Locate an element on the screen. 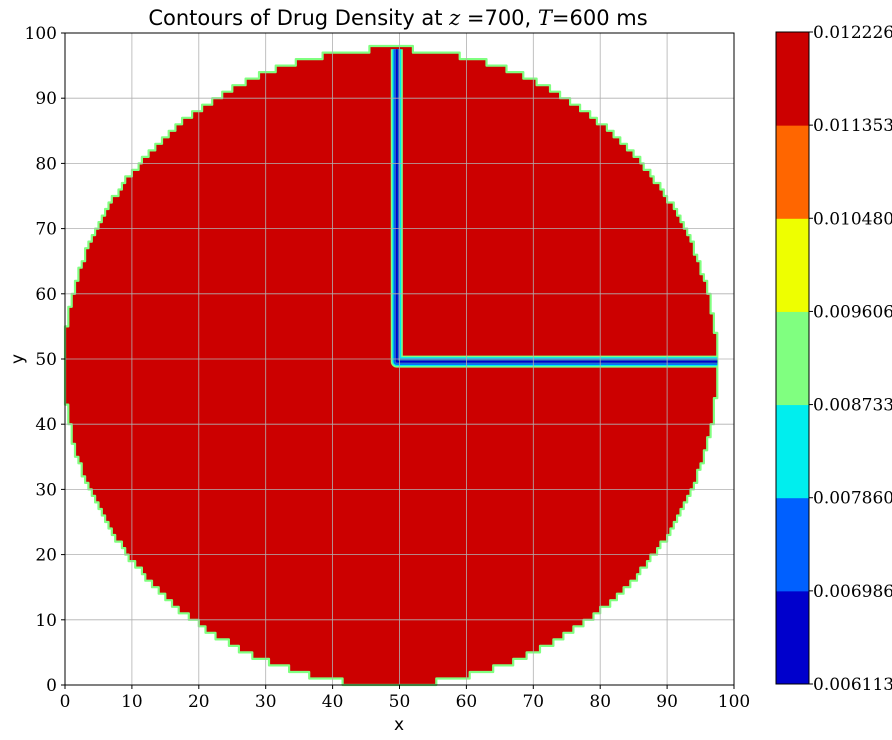 This screenshot has height=740, width=892. x-tick-label: 40 is located at coordinates (333, 702).